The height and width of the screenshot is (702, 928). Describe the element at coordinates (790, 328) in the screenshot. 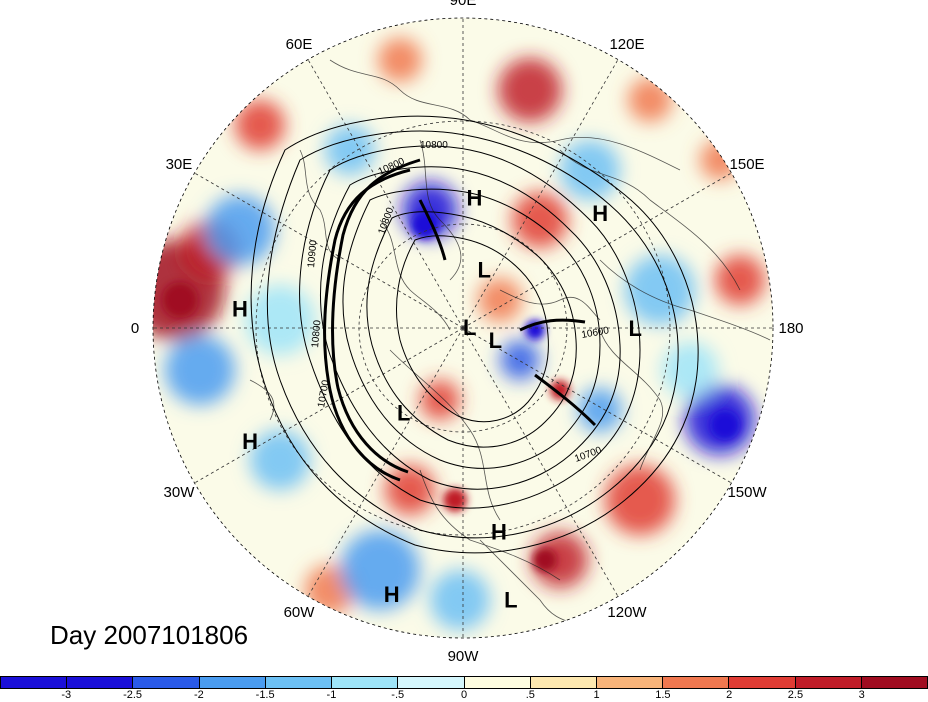

I see `longitude-label: 180` at that location.